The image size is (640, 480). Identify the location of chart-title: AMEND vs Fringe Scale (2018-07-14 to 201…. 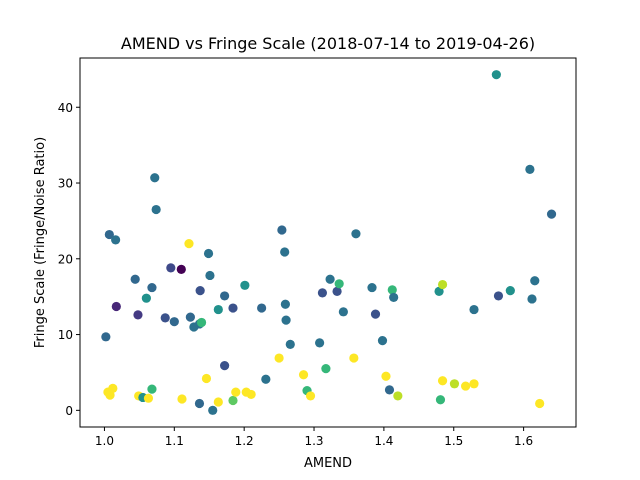
(328, 43).